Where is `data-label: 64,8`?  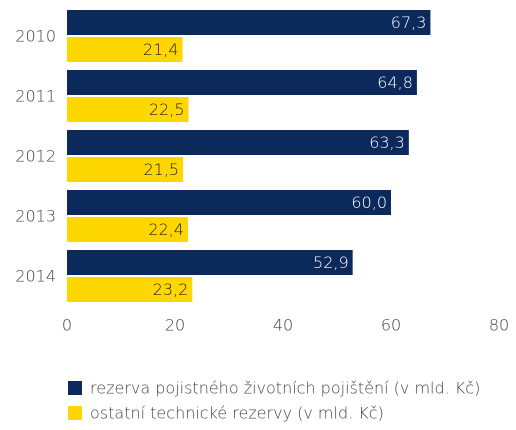 data-label: 64,8 is located at coordinates (395, 82).